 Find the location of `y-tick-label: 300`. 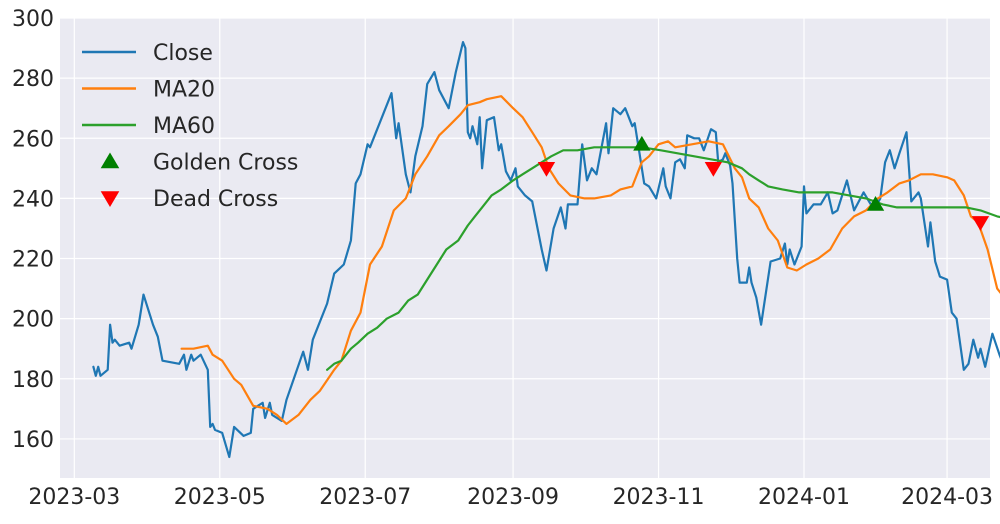

y-tick-label: 300 is located at coordinates (33, 19).